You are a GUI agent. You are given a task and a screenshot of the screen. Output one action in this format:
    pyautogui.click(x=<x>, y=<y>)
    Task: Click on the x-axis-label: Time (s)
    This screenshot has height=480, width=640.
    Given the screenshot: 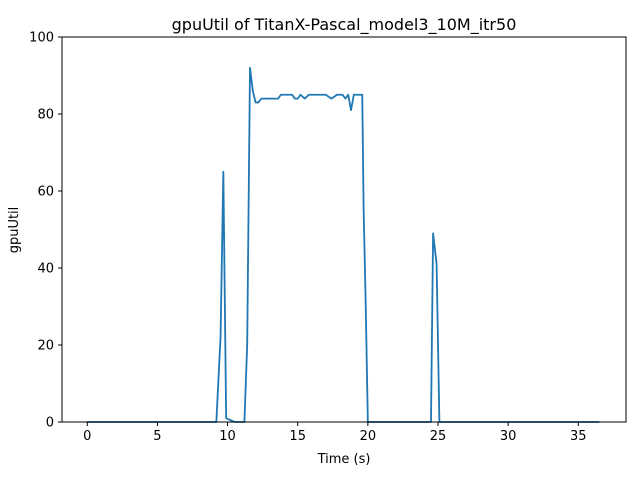 What is the action you would take?
    pyautogui.click(x=344, y=459)
    